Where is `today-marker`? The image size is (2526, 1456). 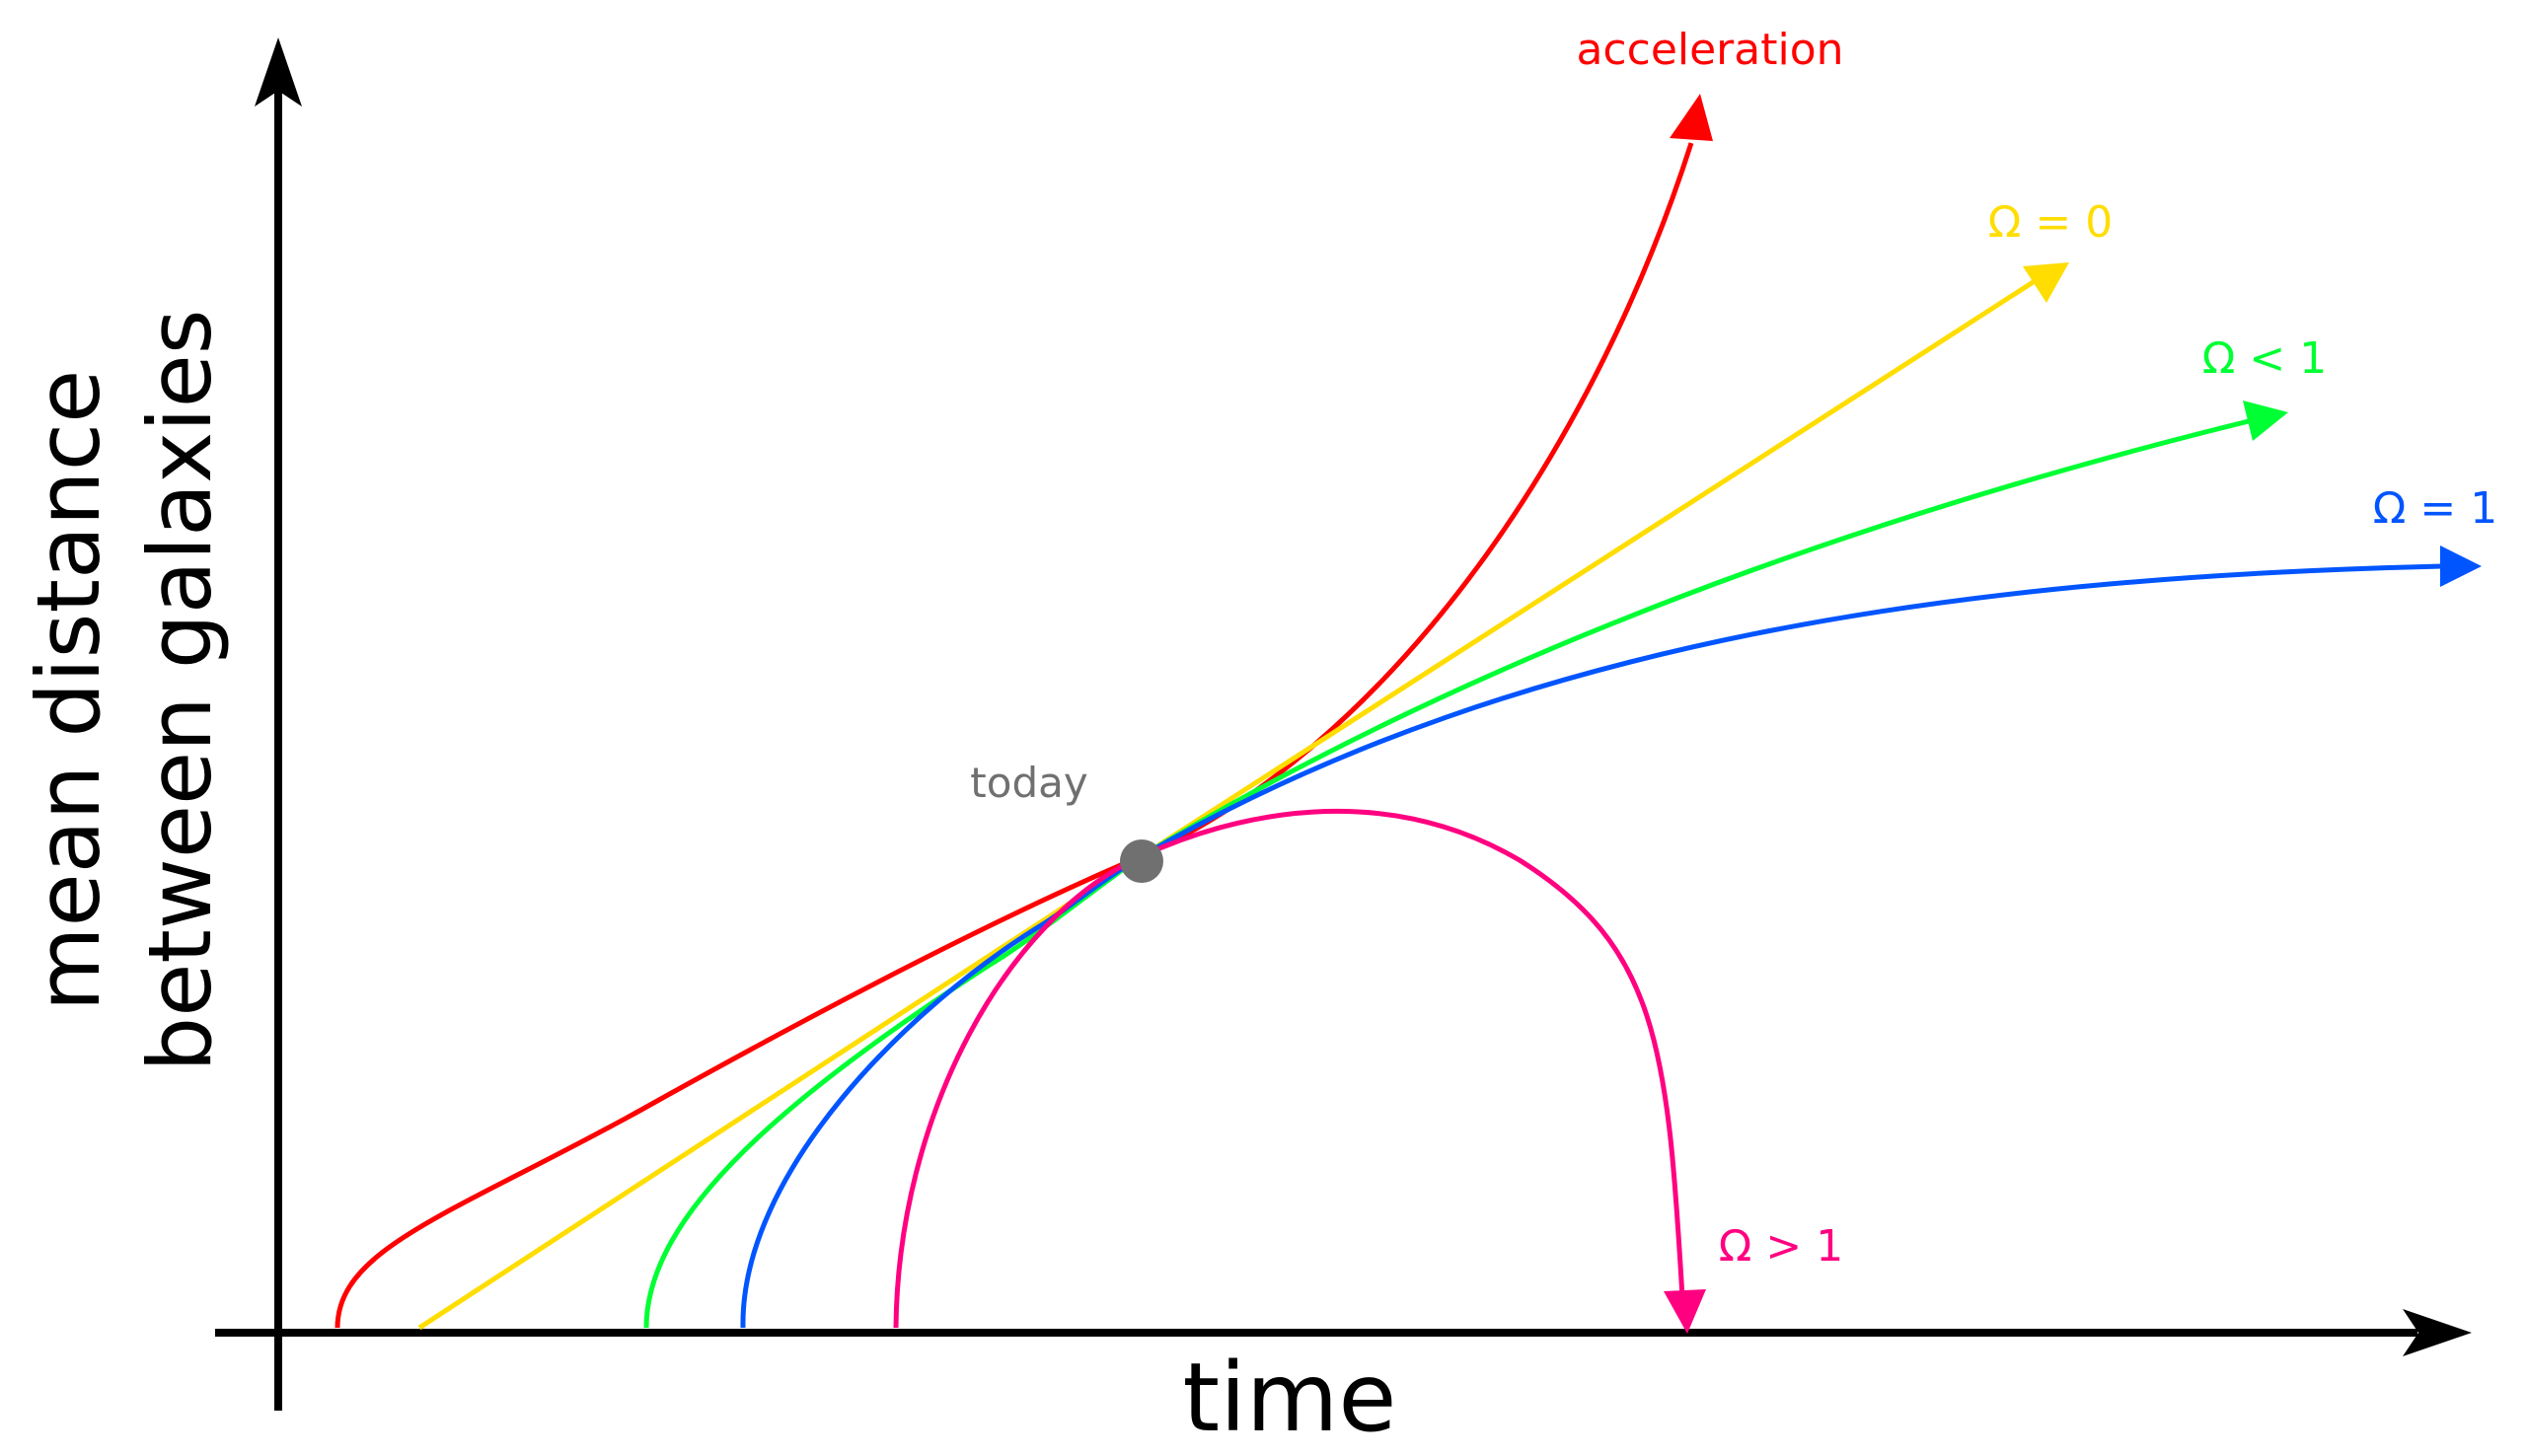 today-marker is located at coordinates (1141, 861).